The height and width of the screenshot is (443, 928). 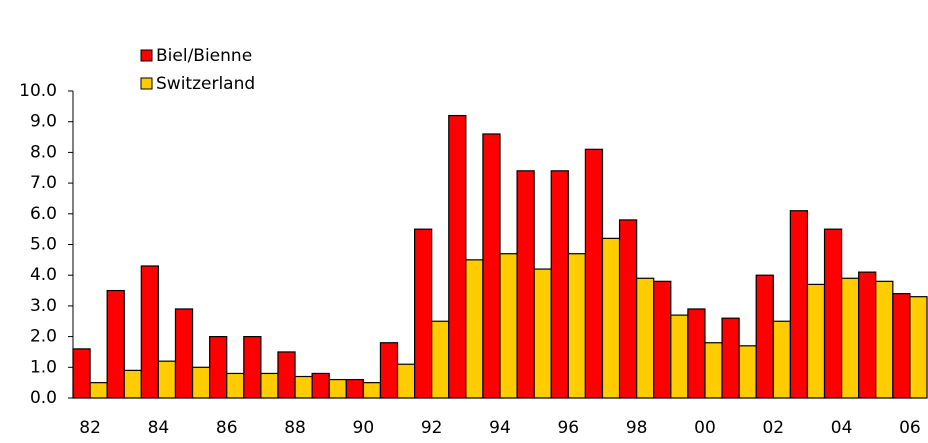 I want to click on x-tick-label: 98, so click(x=637, y=428).